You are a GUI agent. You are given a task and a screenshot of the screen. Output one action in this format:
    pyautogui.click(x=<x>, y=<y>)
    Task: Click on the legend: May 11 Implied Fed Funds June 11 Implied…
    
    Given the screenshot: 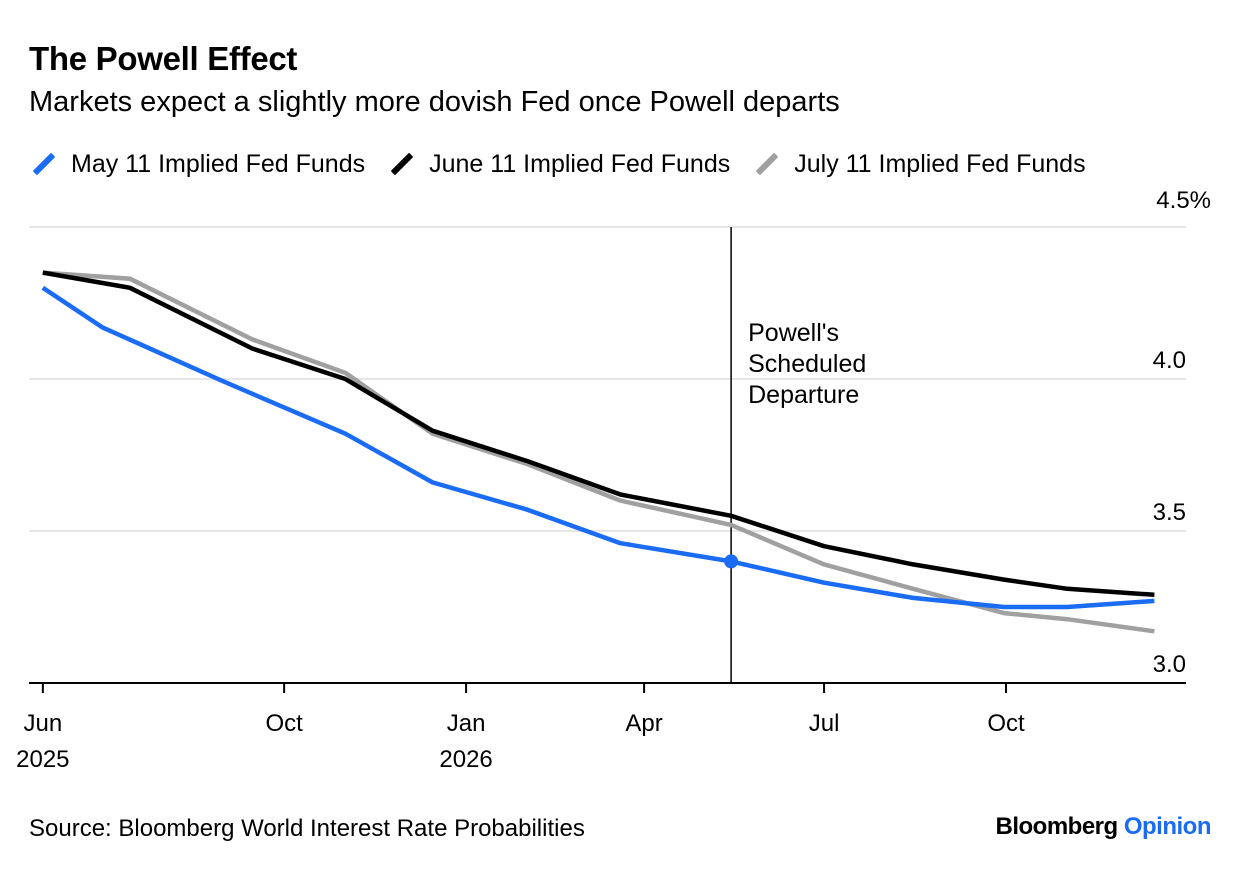 What is the action you would take?
    pyautogui.click(x=557, y=164)
    